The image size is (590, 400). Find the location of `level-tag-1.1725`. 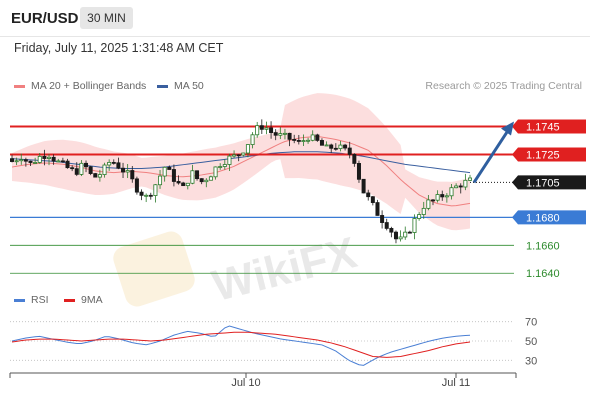

level-tag-1.1725 is located at coordinates (549, 154).